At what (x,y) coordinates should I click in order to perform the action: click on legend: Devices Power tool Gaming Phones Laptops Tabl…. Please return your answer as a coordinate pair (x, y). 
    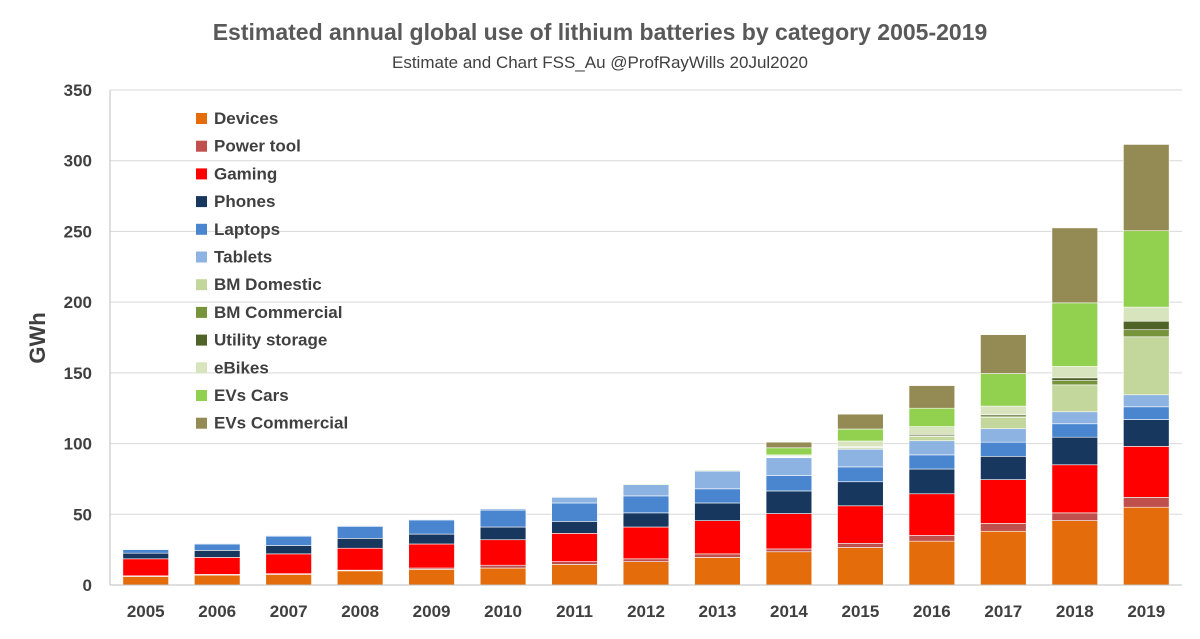
    Looking at the image, I should click on (272, 271).